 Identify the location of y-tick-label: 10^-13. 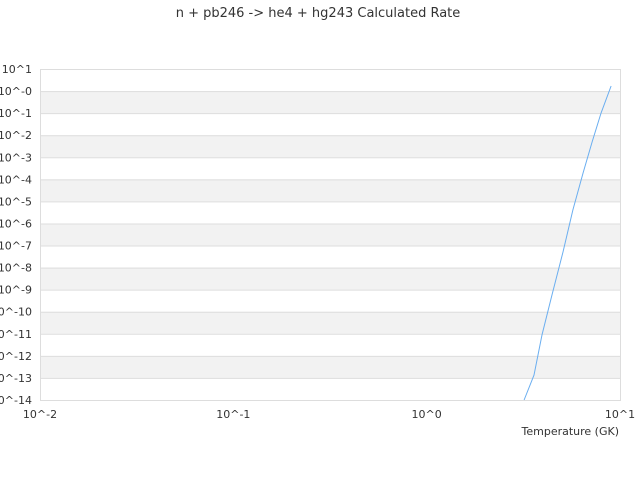
(16, 378).